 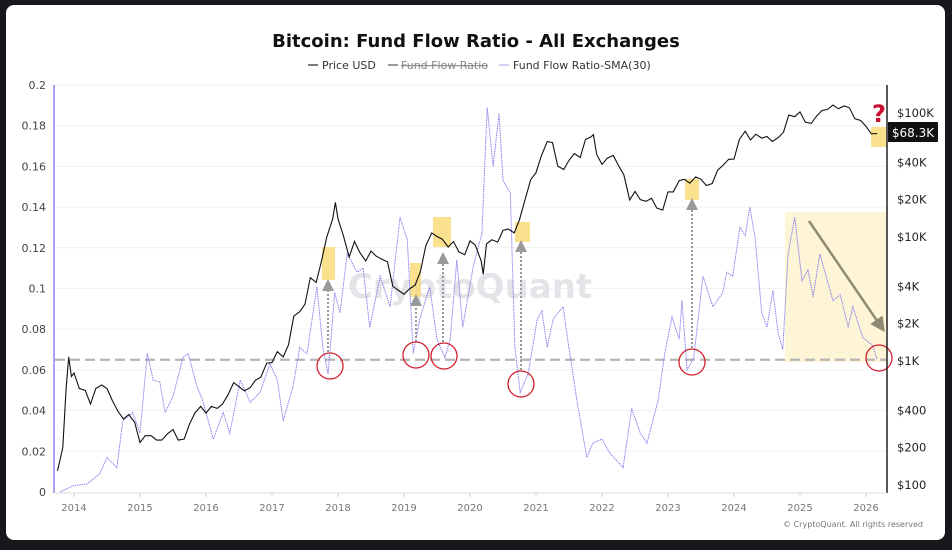 I want to click on right-tick-label: $20K, so click(x=912, y=200).